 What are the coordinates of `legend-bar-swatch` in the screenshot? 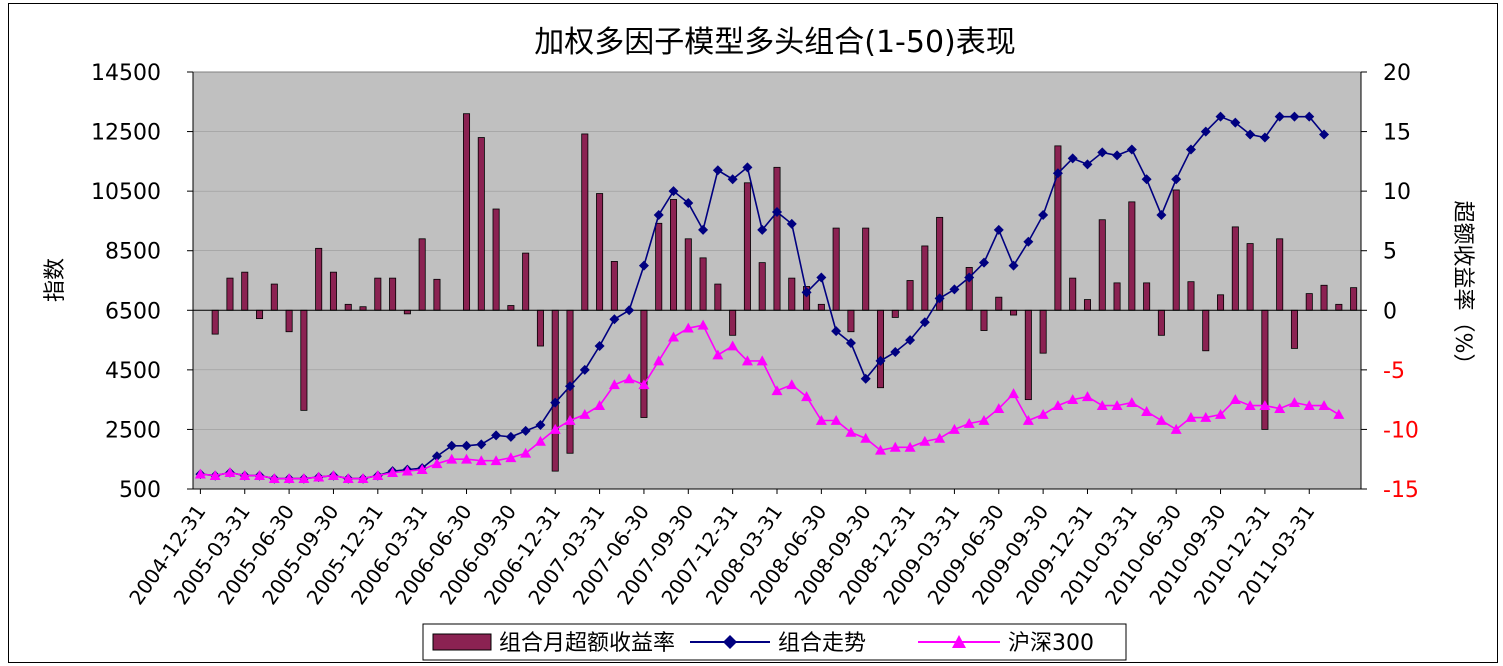 It's located at (462, 642).